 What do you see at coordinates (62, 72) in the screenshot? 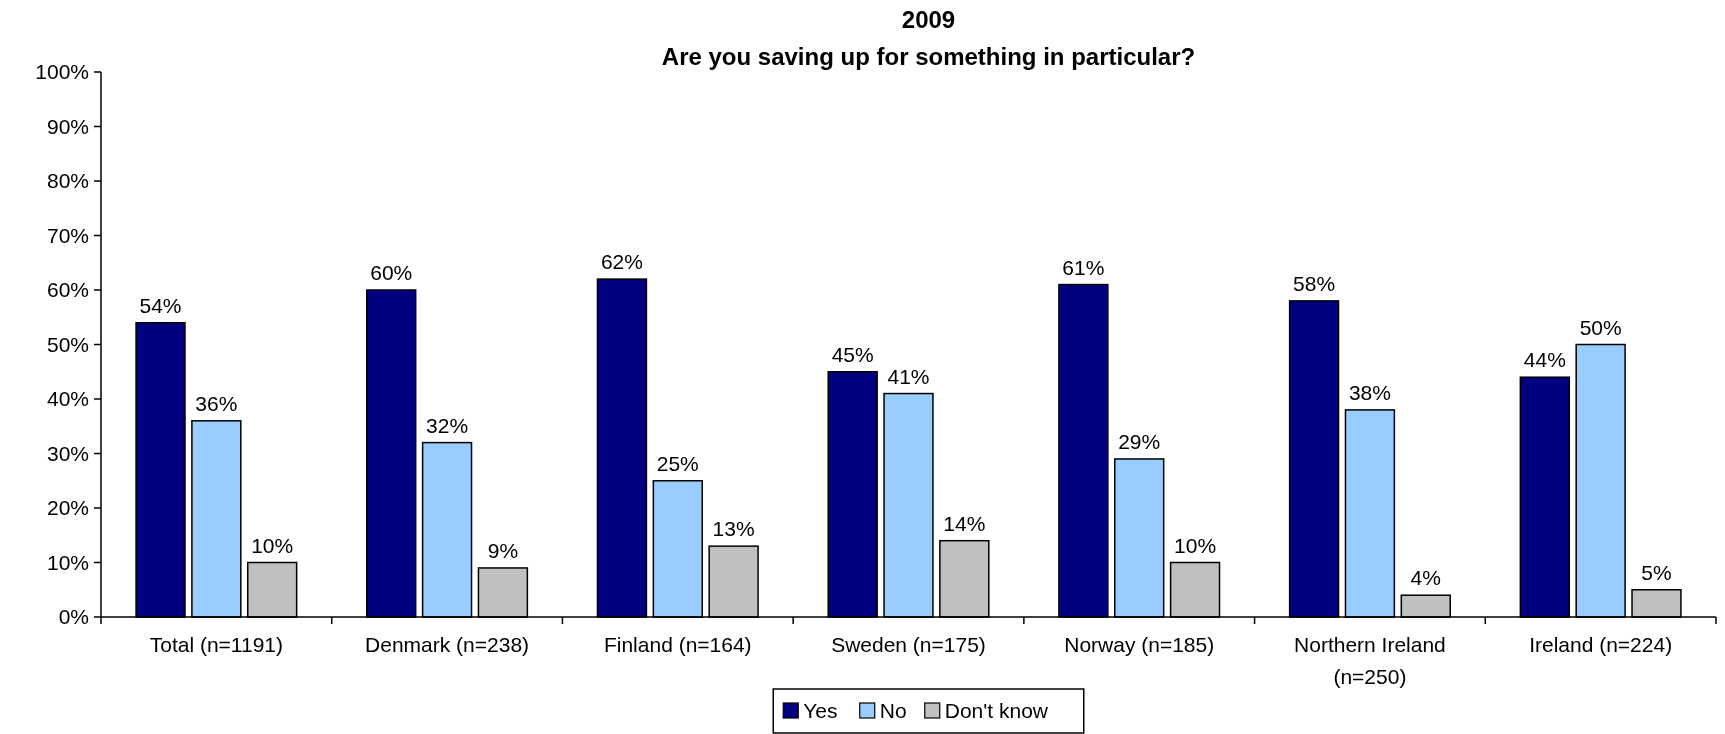
I see `y-tick-label: 100%` at bounding box center [62, 72].